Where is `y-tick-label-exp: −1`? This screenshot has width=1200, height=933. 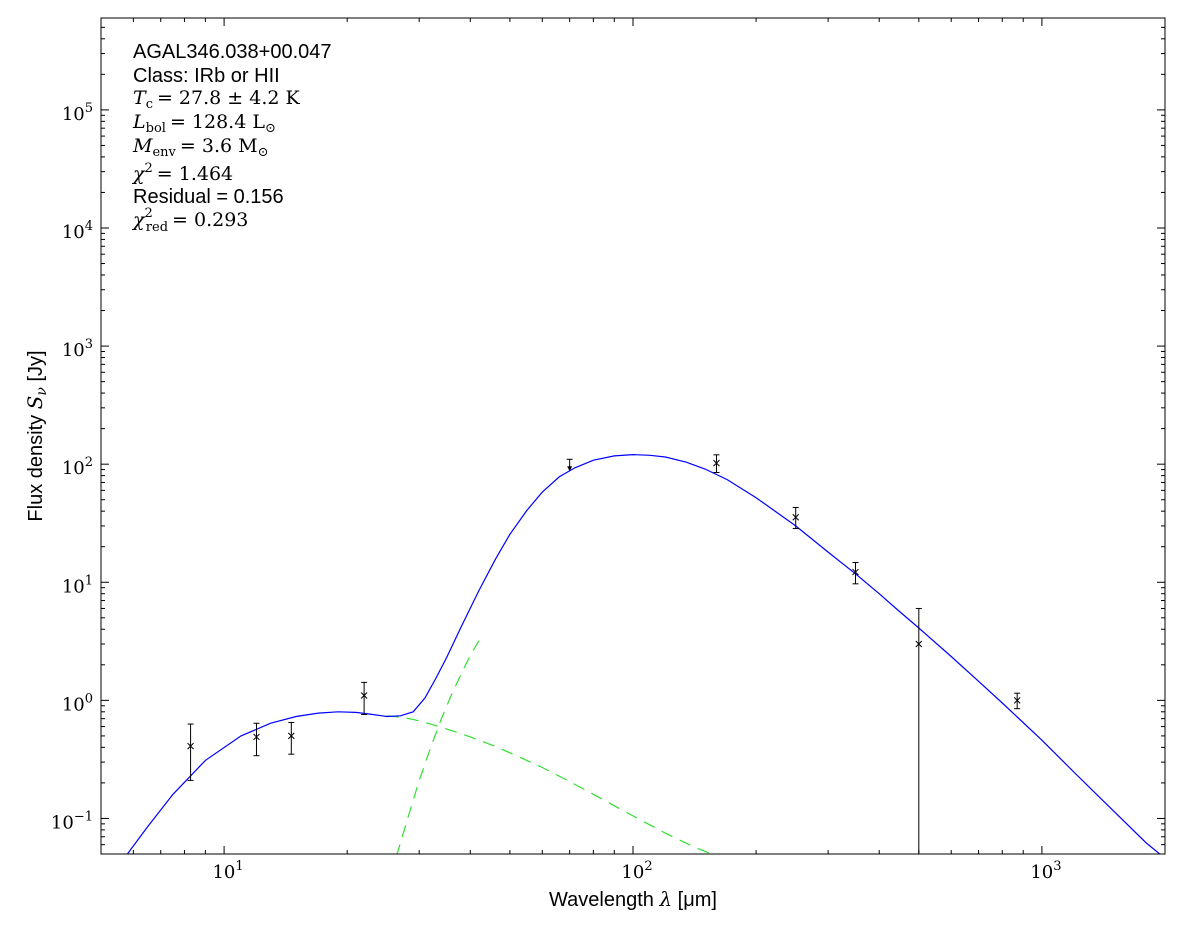 y-tick-label-exp: −1 is located at coordinates (83, 816).